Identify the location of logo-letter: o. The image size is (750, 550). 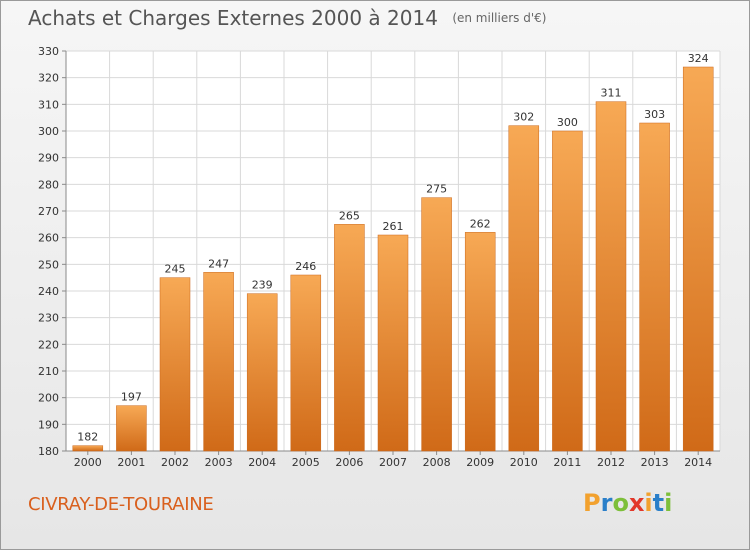
(620, 503).